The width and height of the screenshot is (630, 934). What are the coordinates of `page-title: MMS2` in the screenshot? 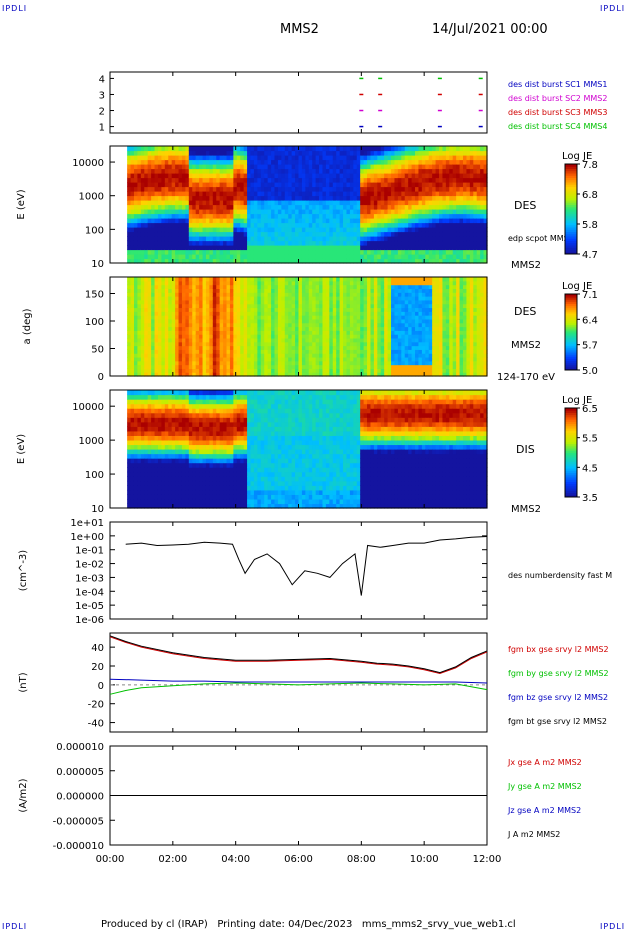 It's located at (299, 29).